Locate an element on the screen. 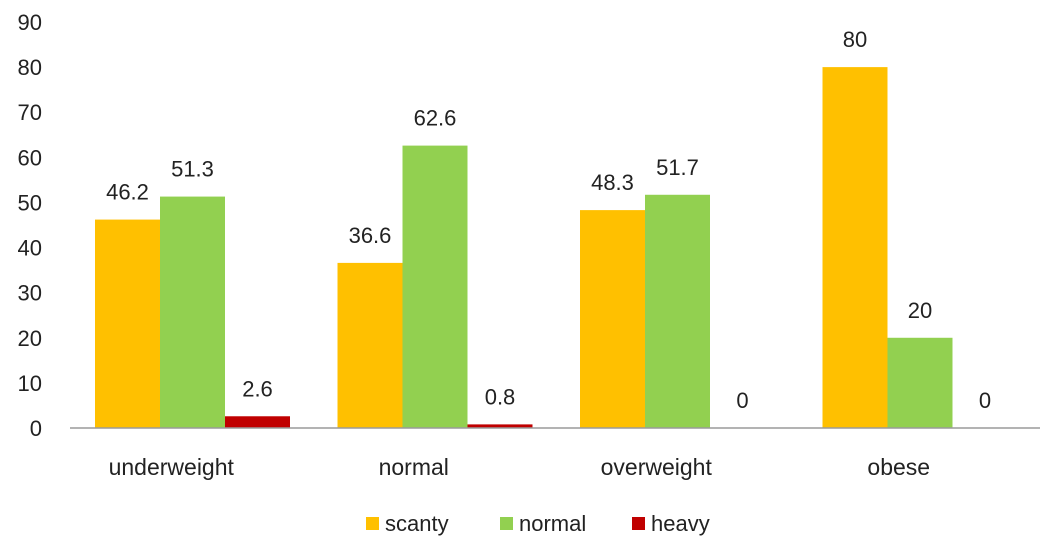 This screenshot has height=550, width=1043. data-label: 46.2 is located at coordinates (127, 192).